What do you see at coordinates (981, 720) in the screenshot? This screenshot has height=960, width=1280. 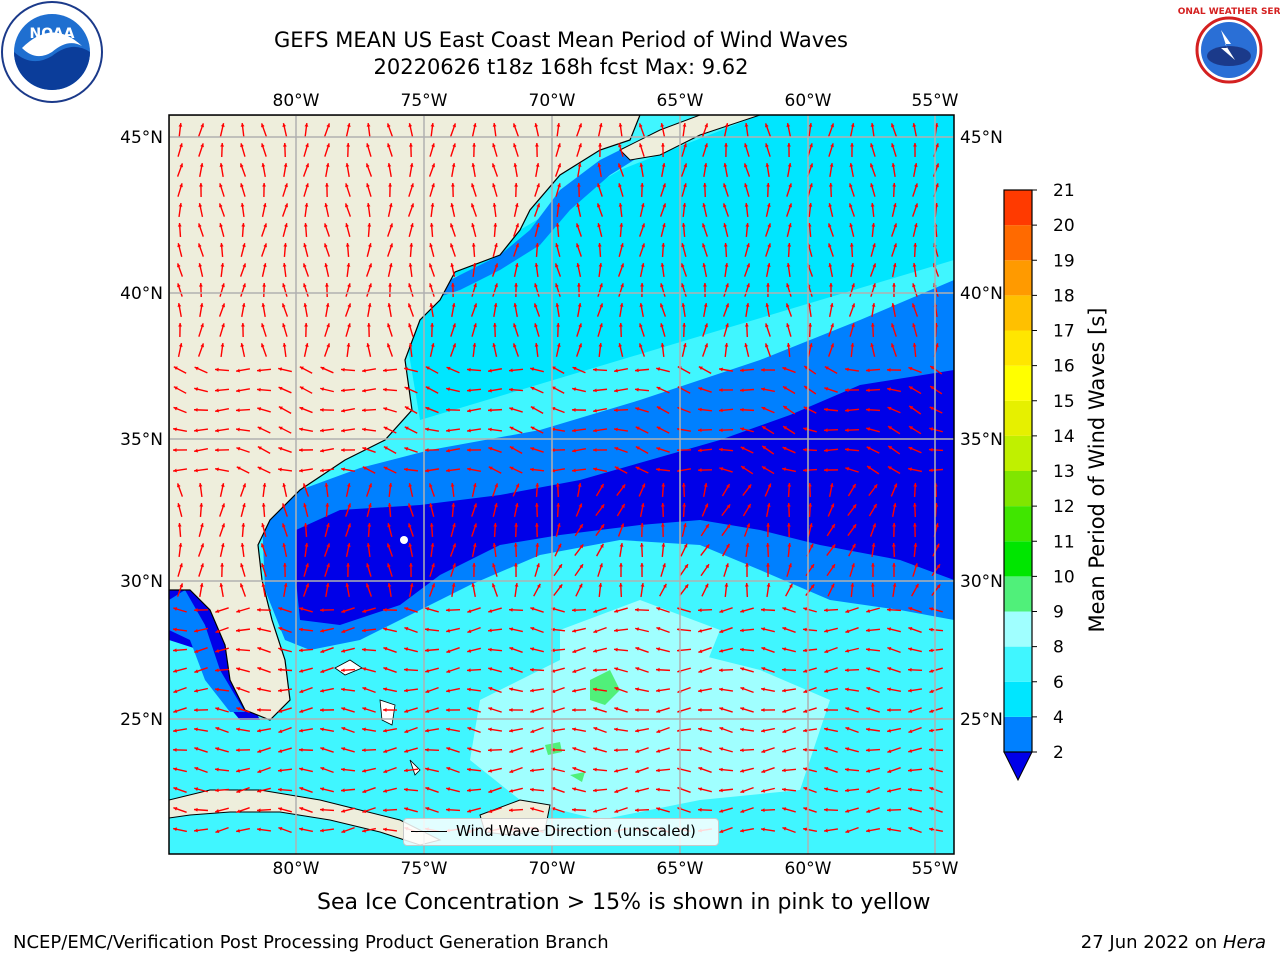 I see `lat-tick-right: 25°N` at bounding box center [981, 720].